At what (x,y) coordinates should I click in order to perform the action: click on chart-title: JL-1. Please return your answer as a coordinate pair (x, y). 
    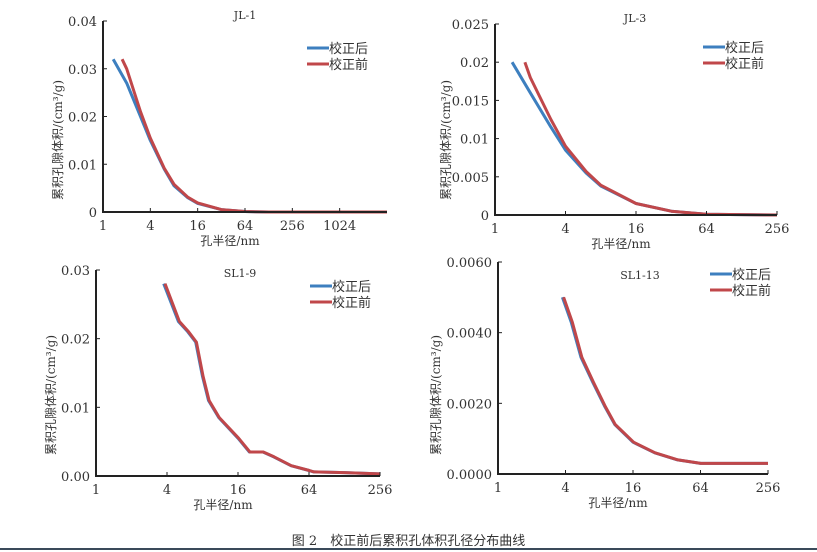
    Looking at the image, I should click on (244, 15).